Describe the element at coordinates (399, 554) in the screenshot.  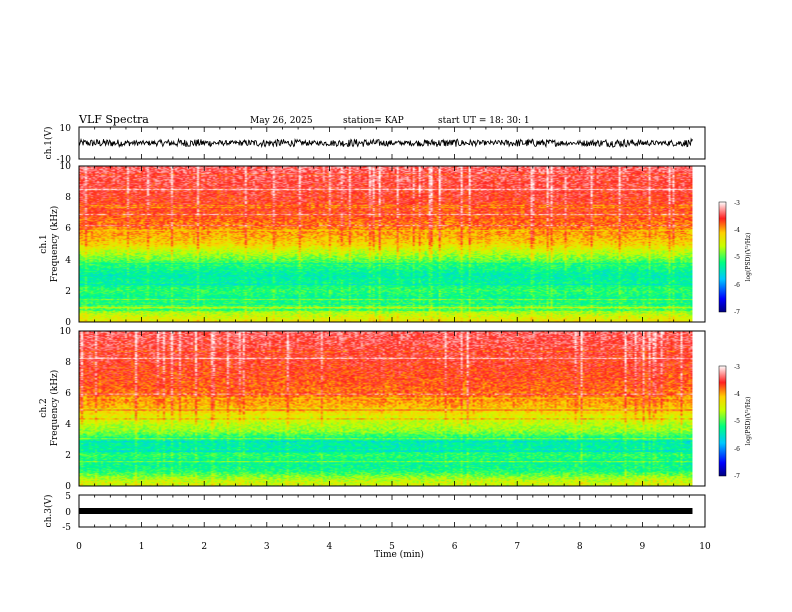
I see `x-axis-label: Time (min)` at that location.